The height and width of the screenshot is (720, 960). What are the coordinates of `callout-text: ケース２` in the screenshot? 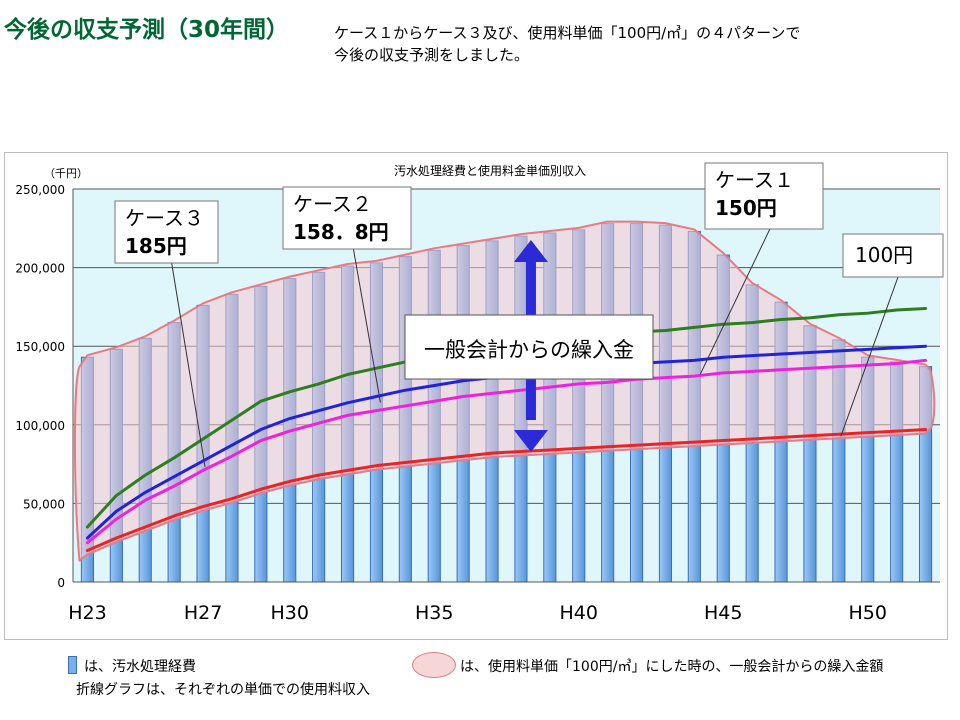 It's located at (332, 204).